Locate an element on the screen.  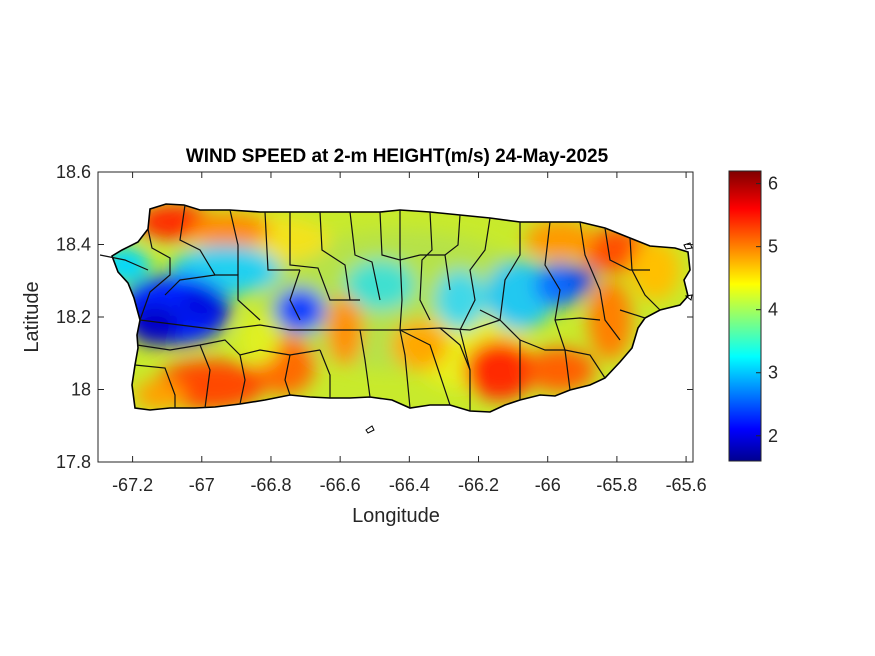
x-tick-label: -66.6 is located at coordinates (340, 485).